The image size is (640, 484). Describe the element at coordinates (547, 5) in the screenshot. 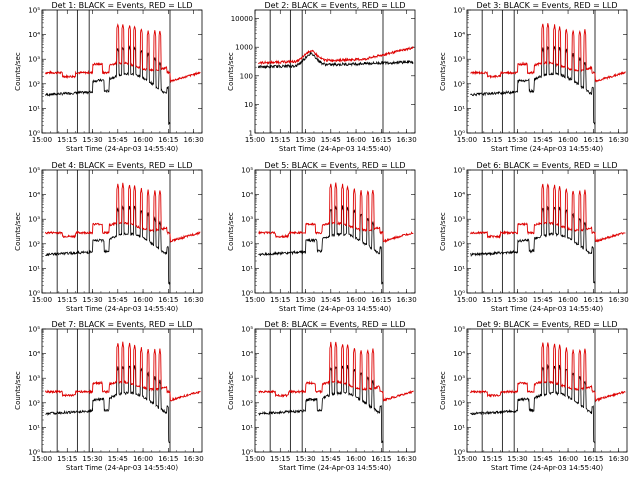

I see `chart-title: Det 3: BLACK = Events, RED = LLD` at that location.